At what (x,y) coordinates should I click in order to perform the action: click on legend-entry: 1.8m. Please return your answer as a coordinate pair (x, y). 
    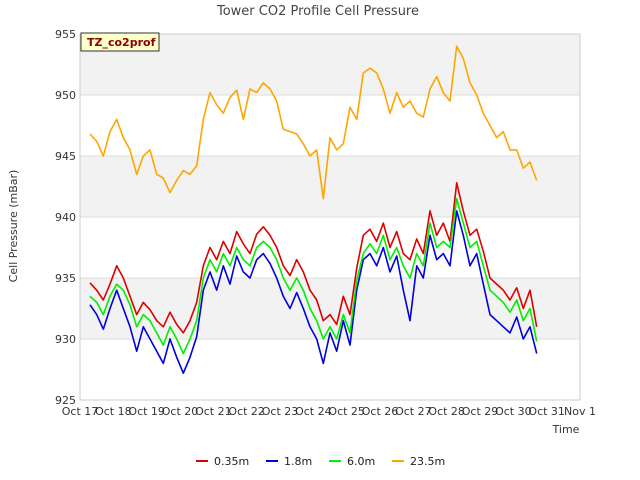
    Looking at the image, I should click on (298, 461).